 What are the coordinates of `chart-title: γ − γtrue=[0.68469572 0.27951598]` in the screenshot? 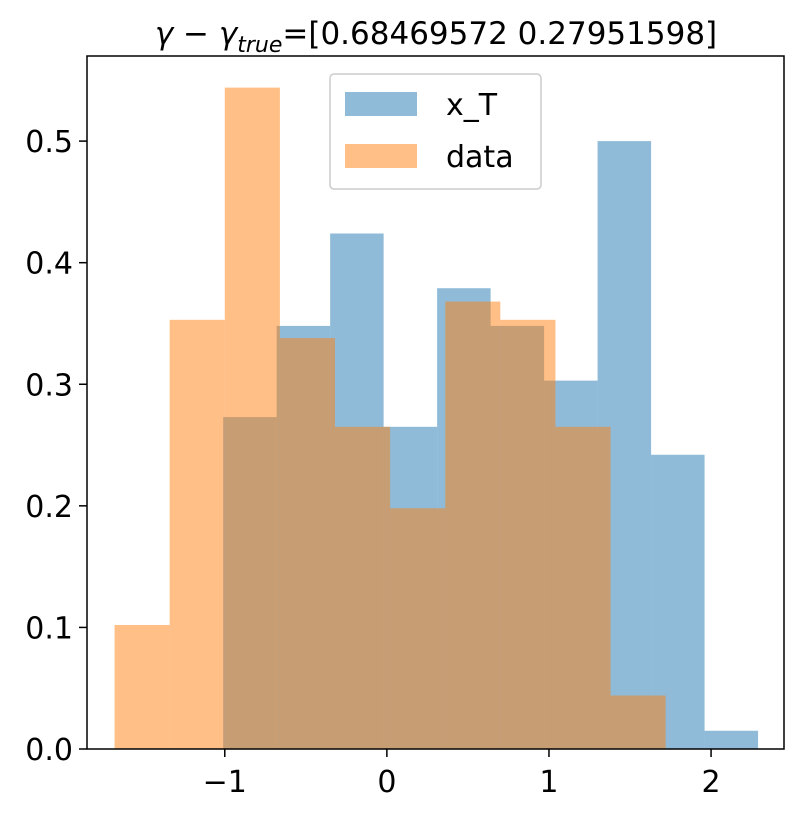 It's located at (436, 37).